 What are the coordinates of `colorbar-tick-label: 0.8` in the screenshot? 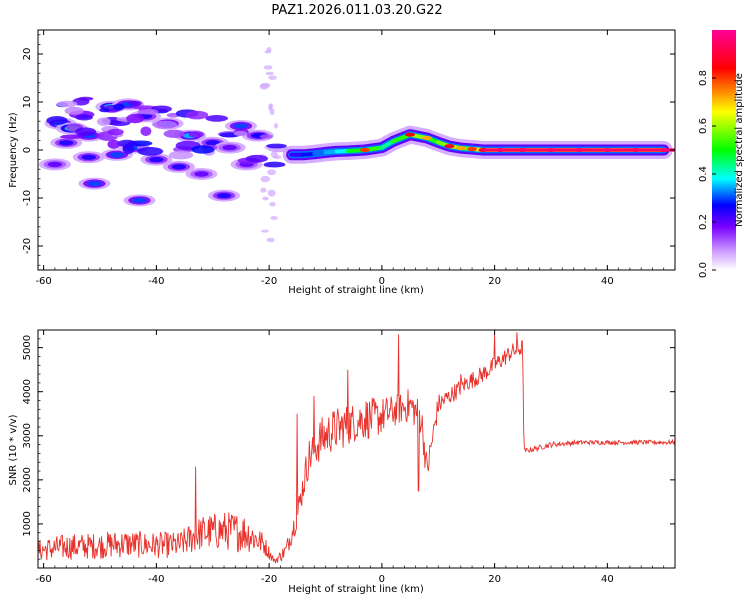 It's located at (703, 78).